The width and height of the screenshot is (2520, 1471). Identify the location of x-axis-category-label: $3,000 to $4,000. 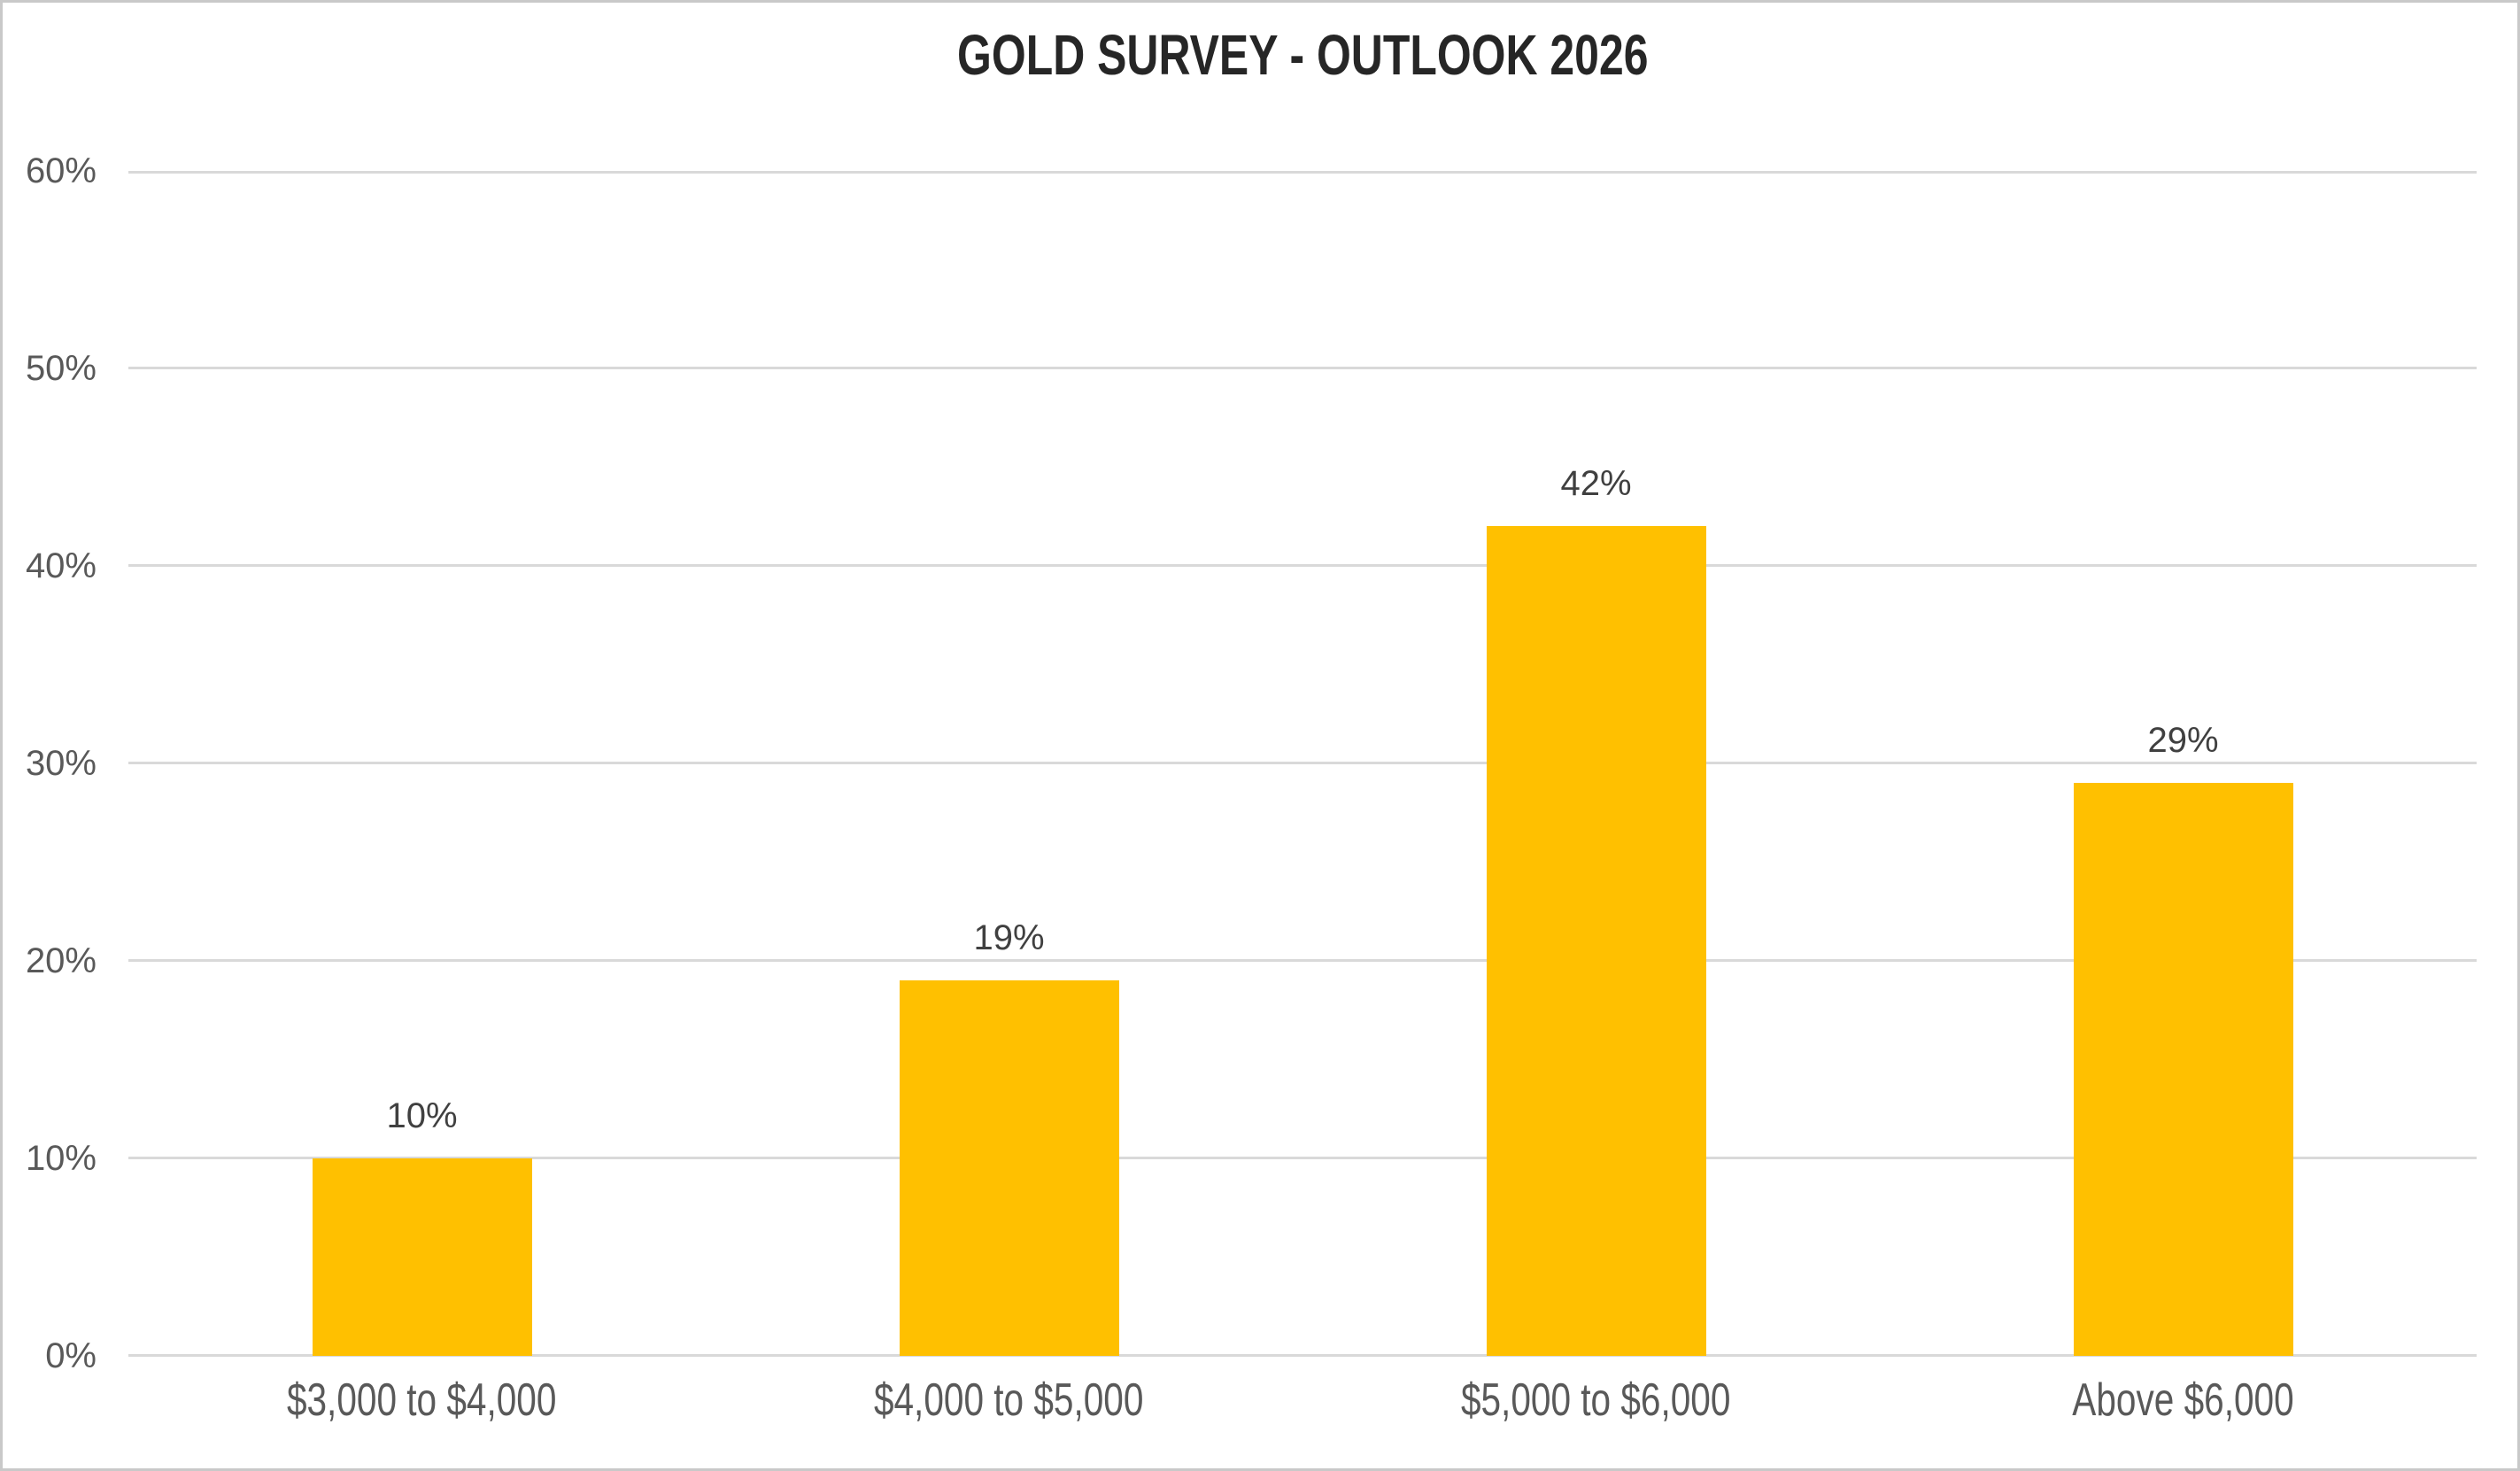
(421, 1400).